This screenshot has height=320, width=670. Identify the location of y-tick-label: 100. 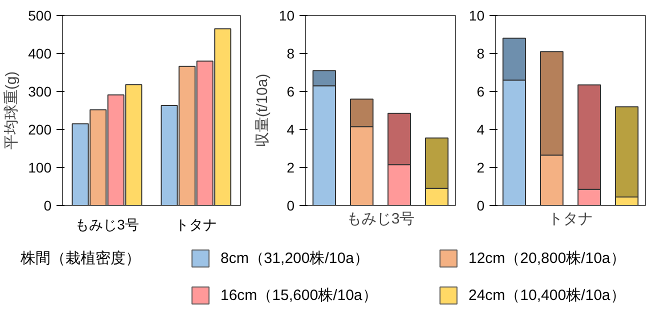
(40, 168).